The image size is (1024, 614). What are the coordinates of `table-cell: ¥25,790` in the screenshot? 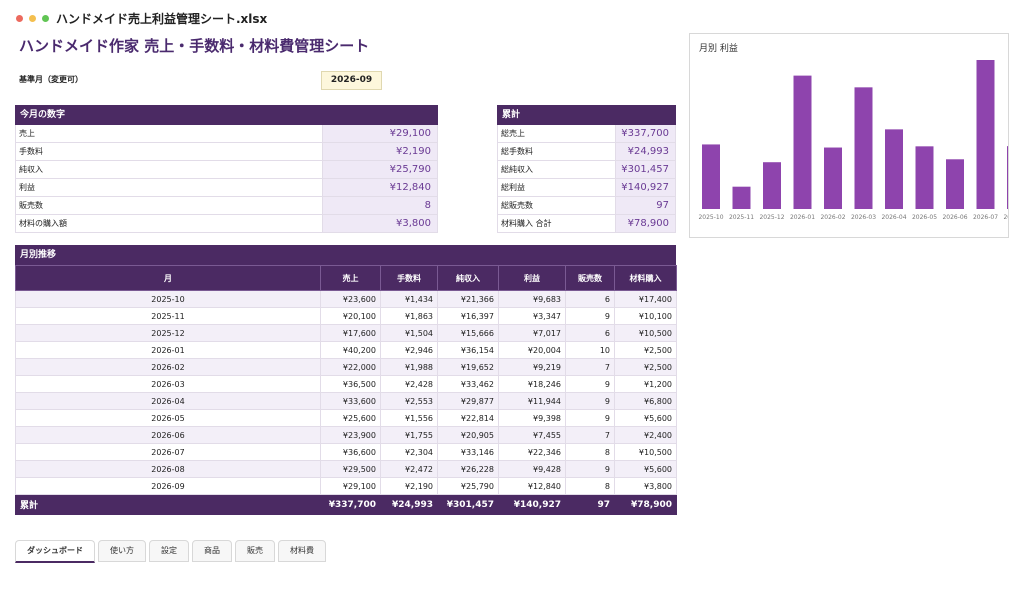 It's located at (468, 486).